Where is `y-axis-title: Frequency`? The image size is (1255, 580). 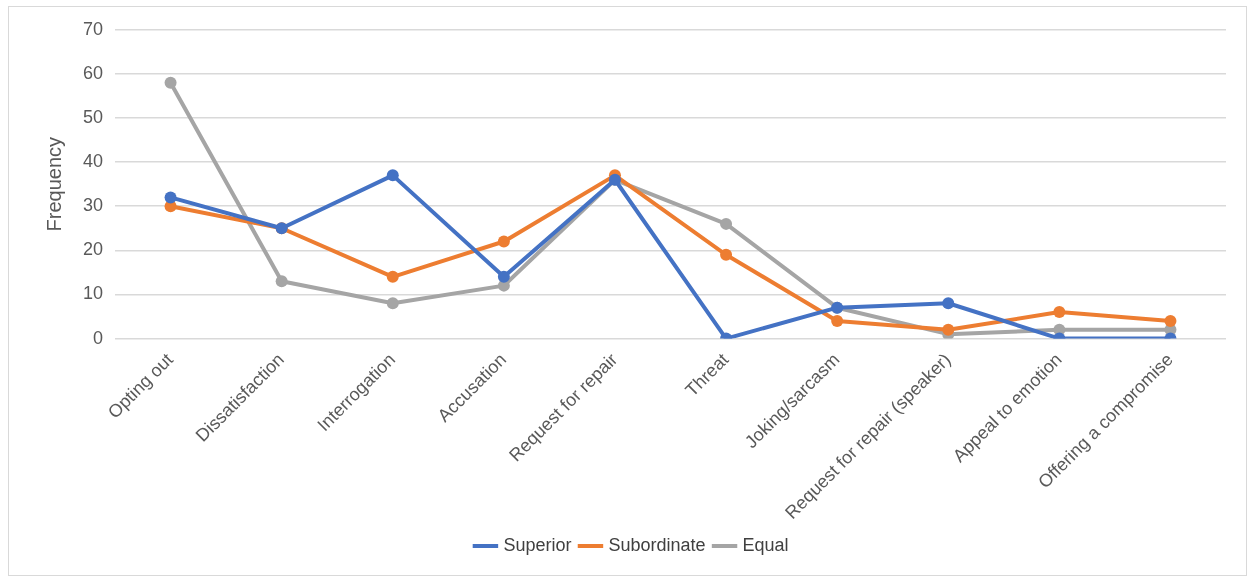
y-axis-title: Frequency is located at coordinates (53, 184).